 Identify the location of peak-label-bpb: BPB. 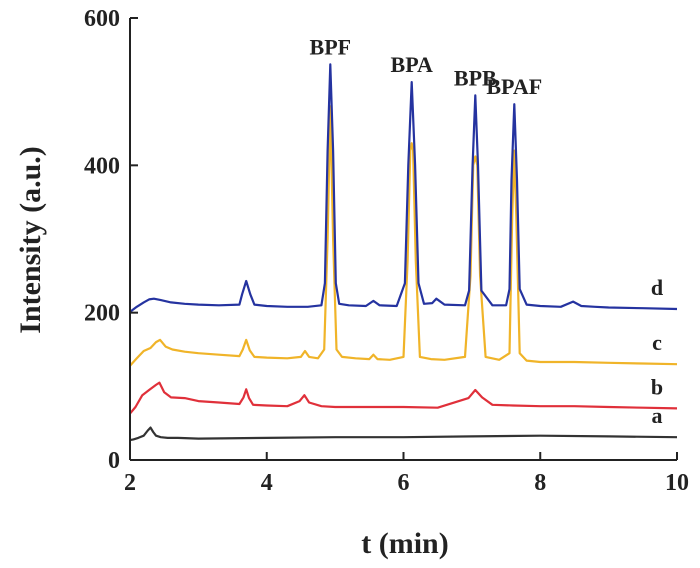
(475, 77).